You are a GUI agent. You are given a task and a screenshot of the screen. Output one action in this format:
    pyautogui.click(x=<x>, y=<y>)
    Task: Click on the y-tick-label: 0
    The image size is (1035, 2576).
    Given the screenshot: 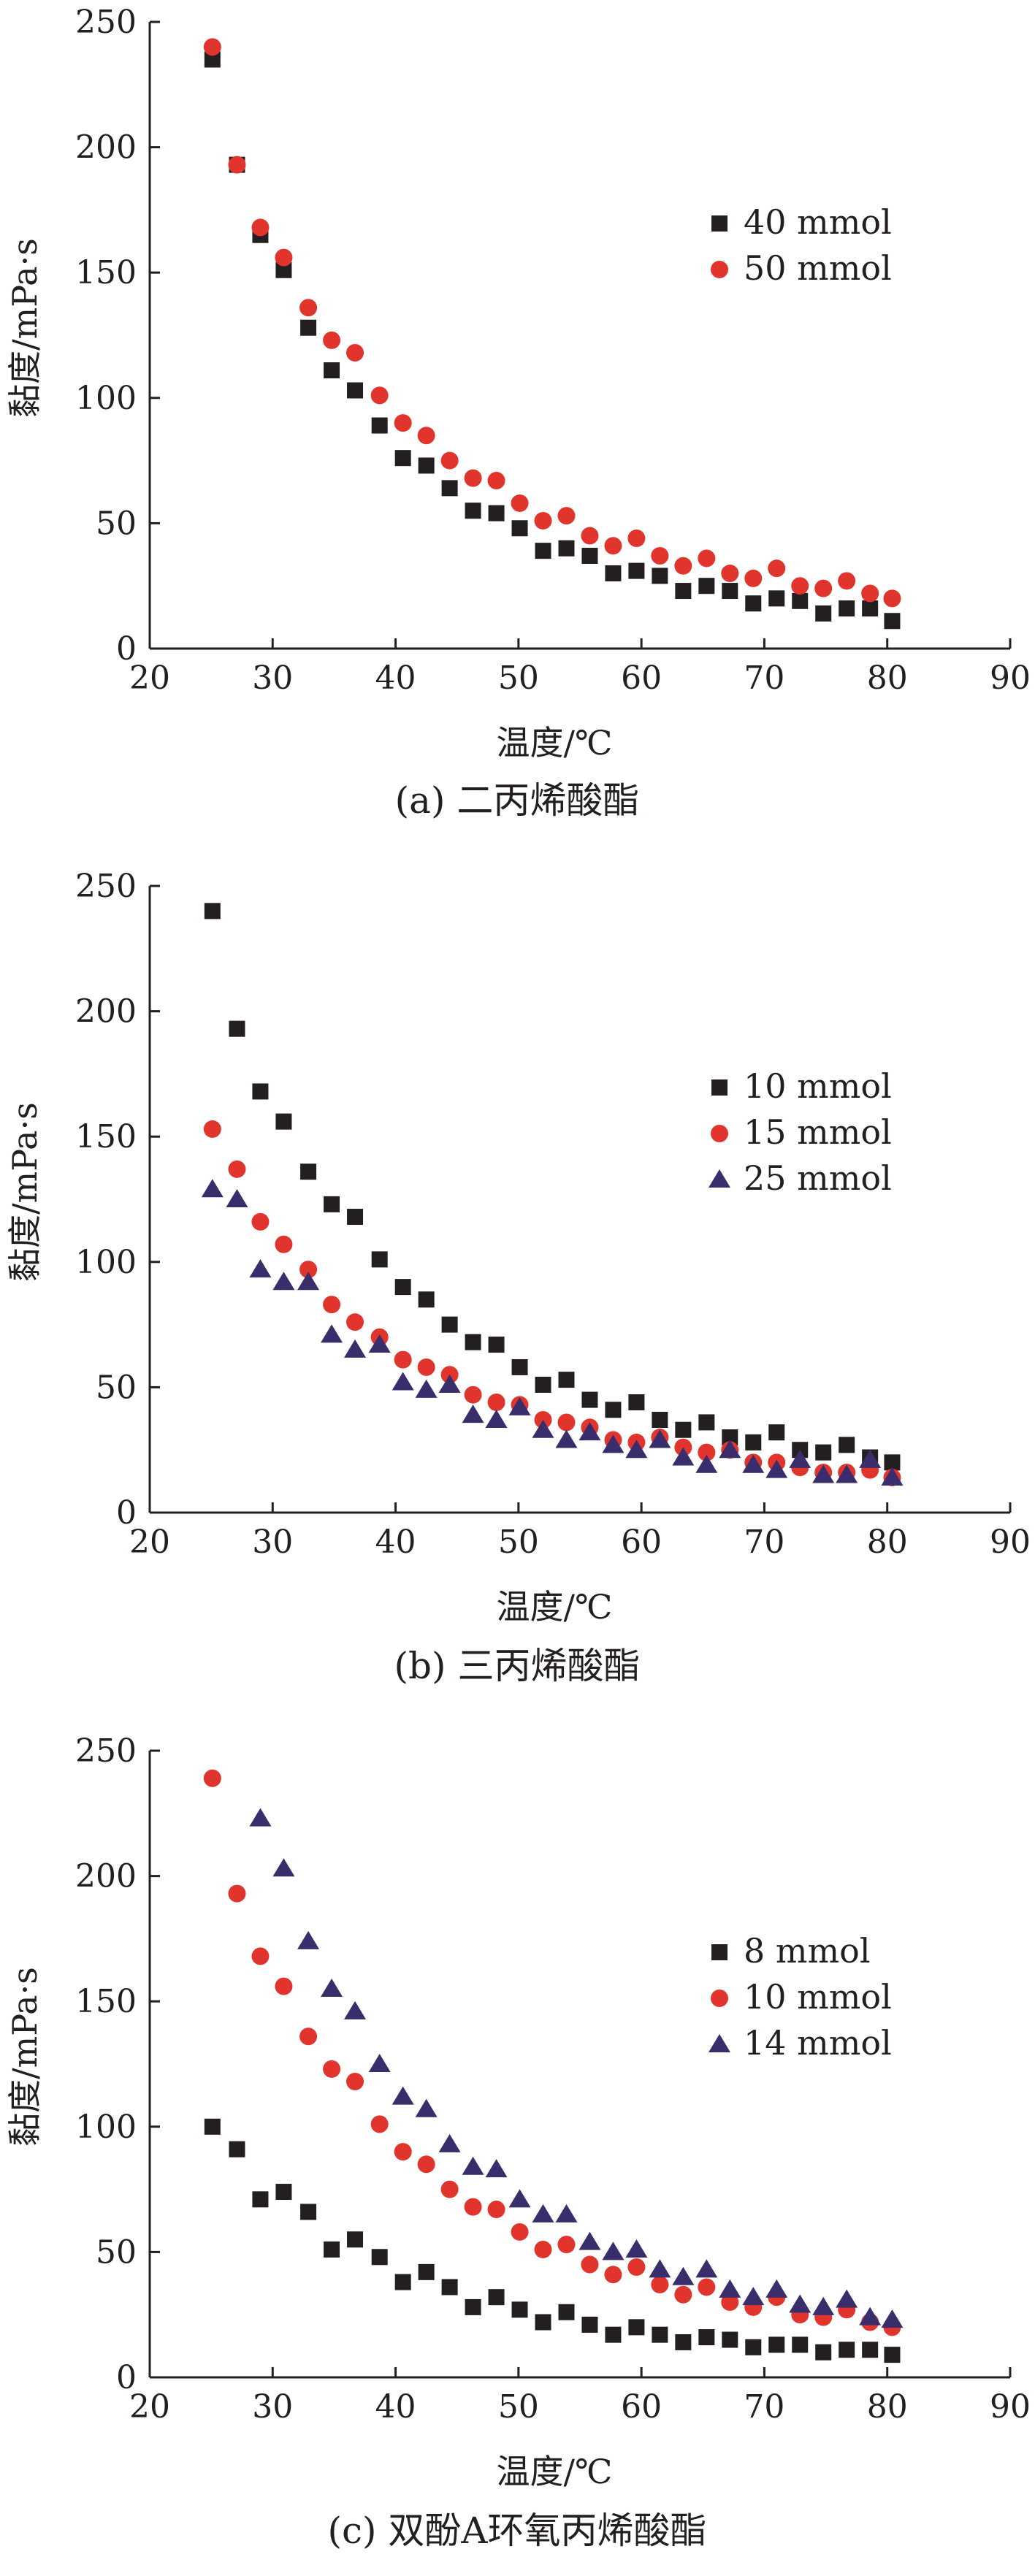 What is the action you would take?
    pyautogui.click(x=126, y=2377)
    